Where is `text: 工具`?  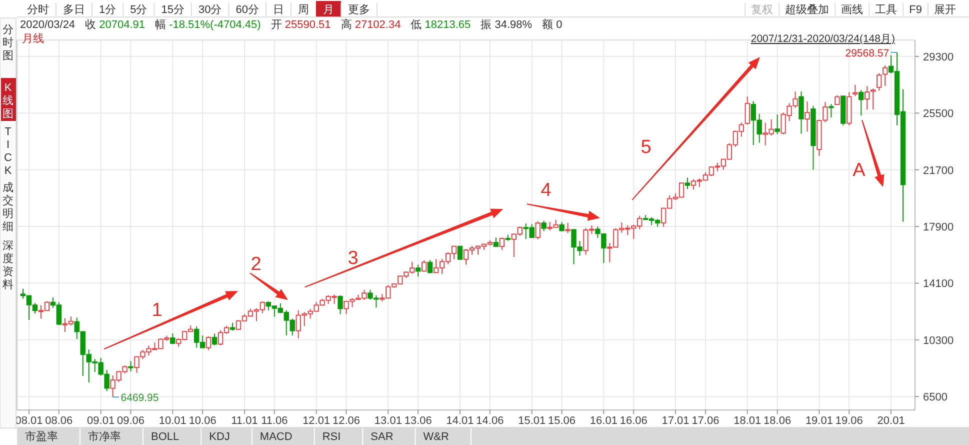 text: 工具 is located at coordinates (886, 10).